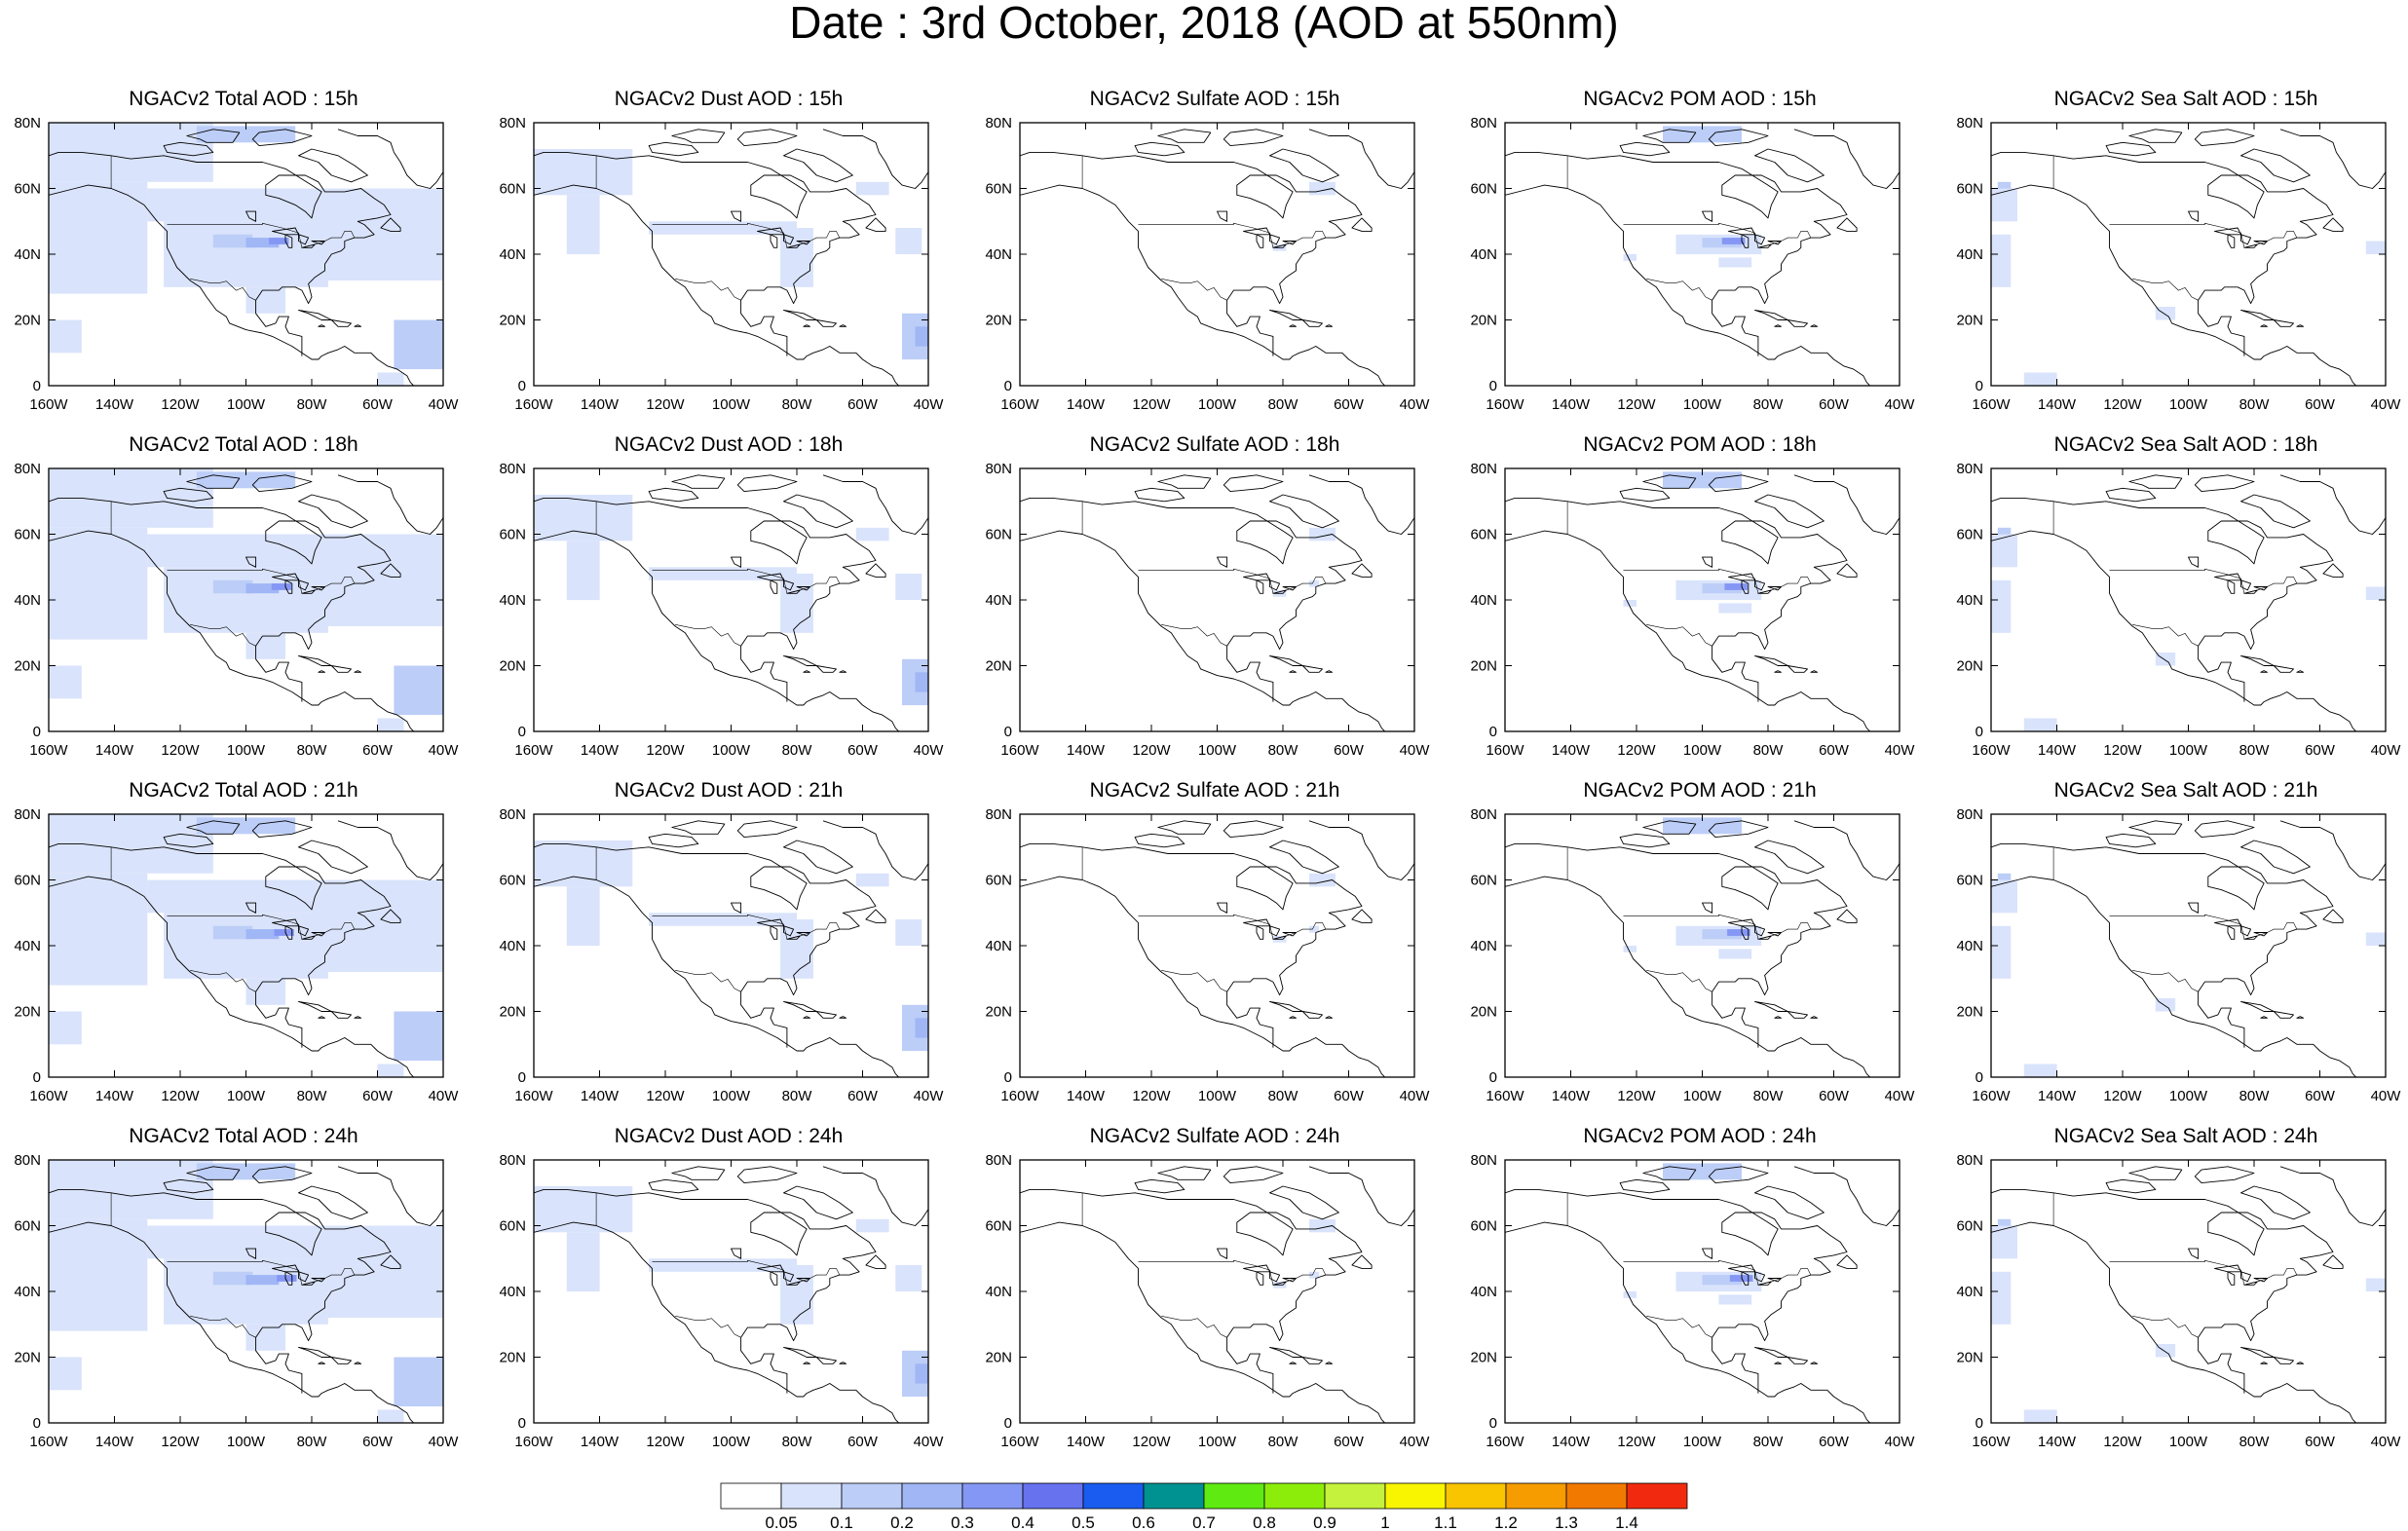 Image resolution: width=2408 pixels, height=1531 pixels. Describe the element at coordinates (583, 1209) in the screenshot. I see `aod-region-north-pacific` at that location.